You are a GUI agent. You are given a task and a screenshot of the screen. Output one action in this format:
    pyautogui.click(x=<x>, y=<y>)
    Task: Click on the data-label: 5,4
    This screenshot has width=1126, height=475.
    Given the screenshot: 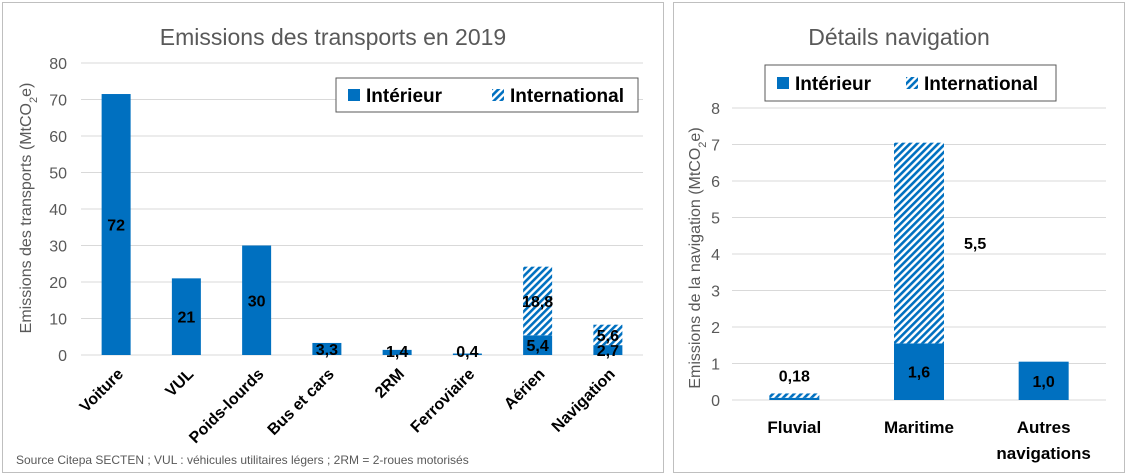 What is the action you would take?
    pyautogui.click(x=538, y=346)
    